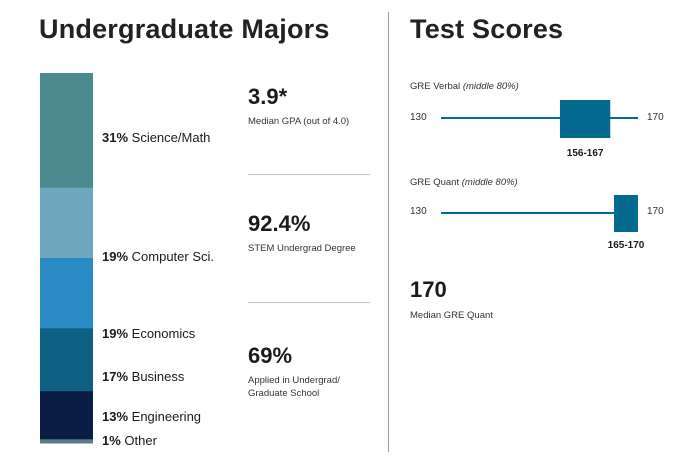 The height and width of the screenshot is (470, 700). I want to click on majors-segment-business, so click(66, 360).